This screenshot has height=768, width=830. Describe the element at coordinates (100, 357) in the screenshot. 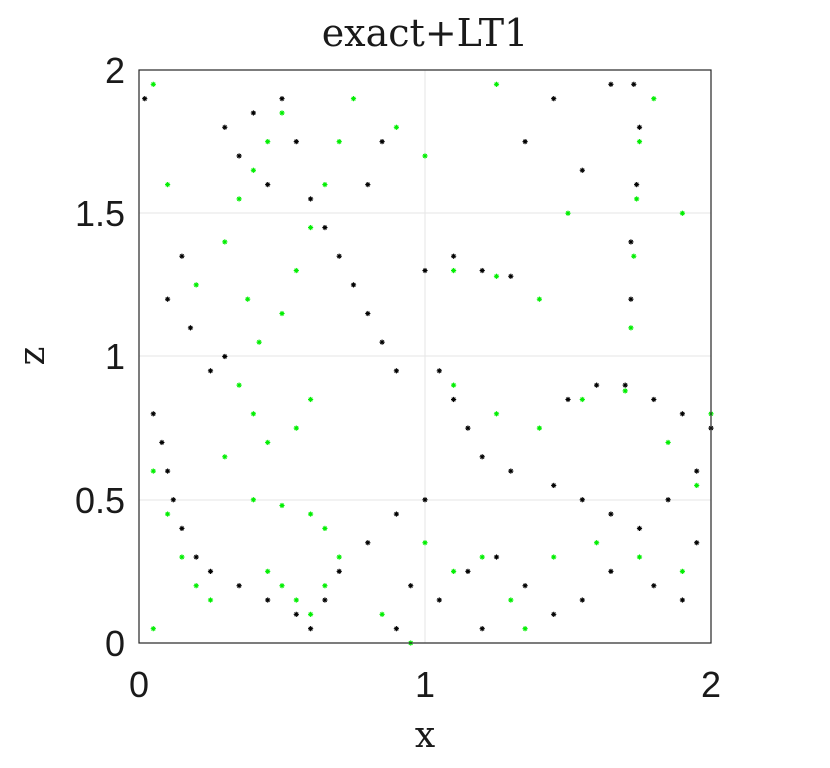

I see `y-tick-labels: 0 0.5 1 1.5 2` at that location.